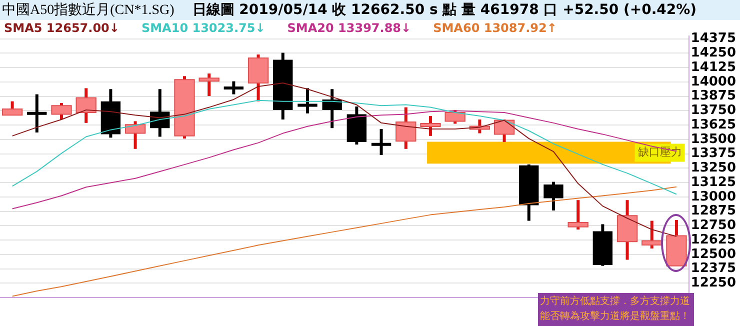 Image resolution: width=740 pixels, height=326 pixels. Describe the element at coordinates (713, 53) in the screenshot. I see `y-tick-label: 14250` at that location.